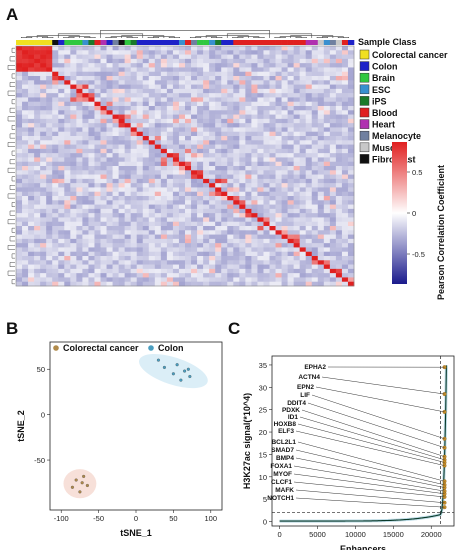 This screenshot has width=463, height=550. I want to click on gene-label: BMP4, so click(285, 458).